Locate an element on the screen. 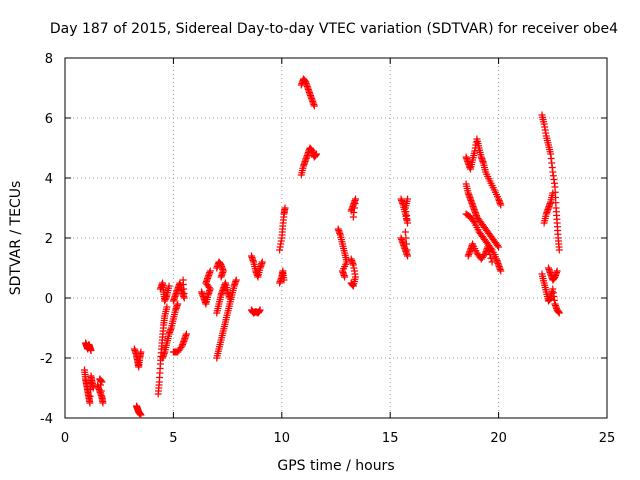 This screenshot has height=480, width=640. y-tick-label: 4 is located at coordinates (49, 179).